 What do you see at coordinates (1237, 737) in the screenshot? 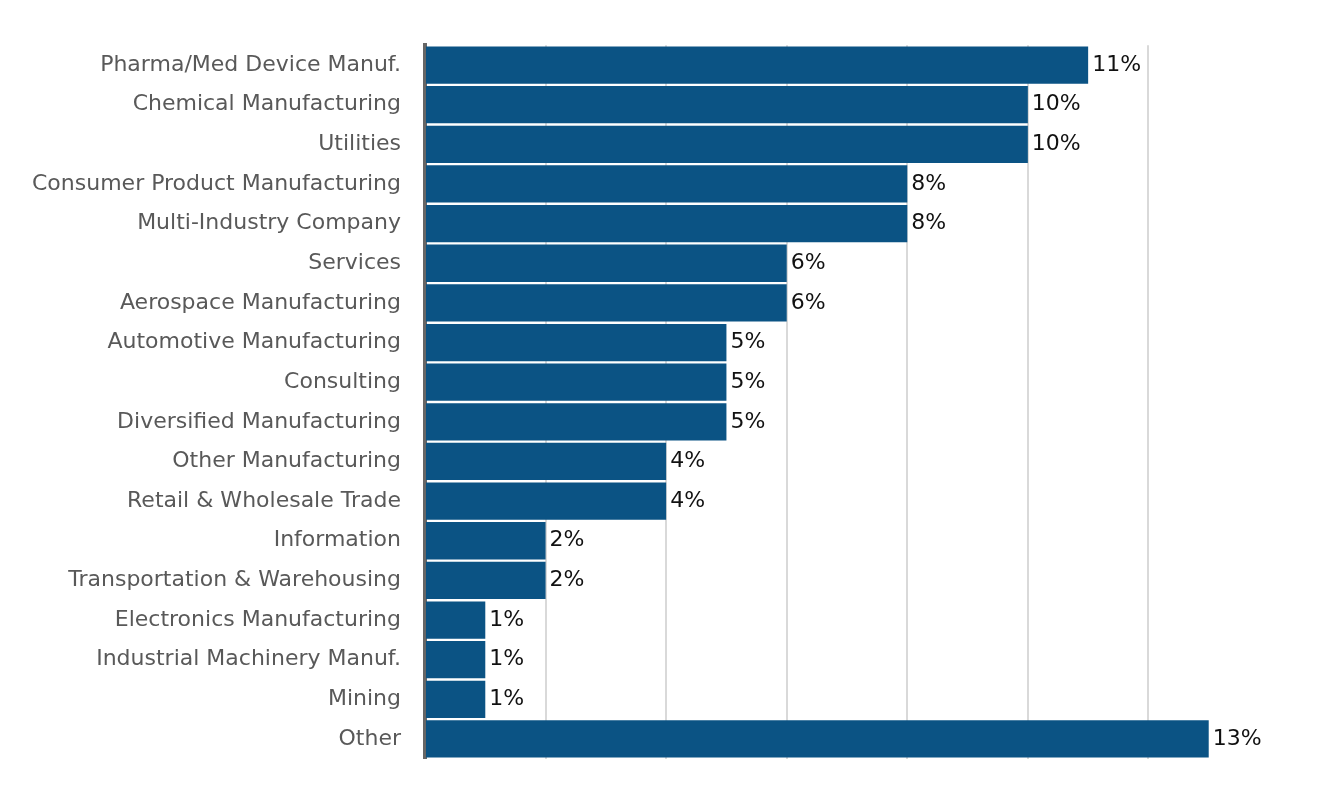
I see `data-label: 13%` at bounding box center [1237, 737].